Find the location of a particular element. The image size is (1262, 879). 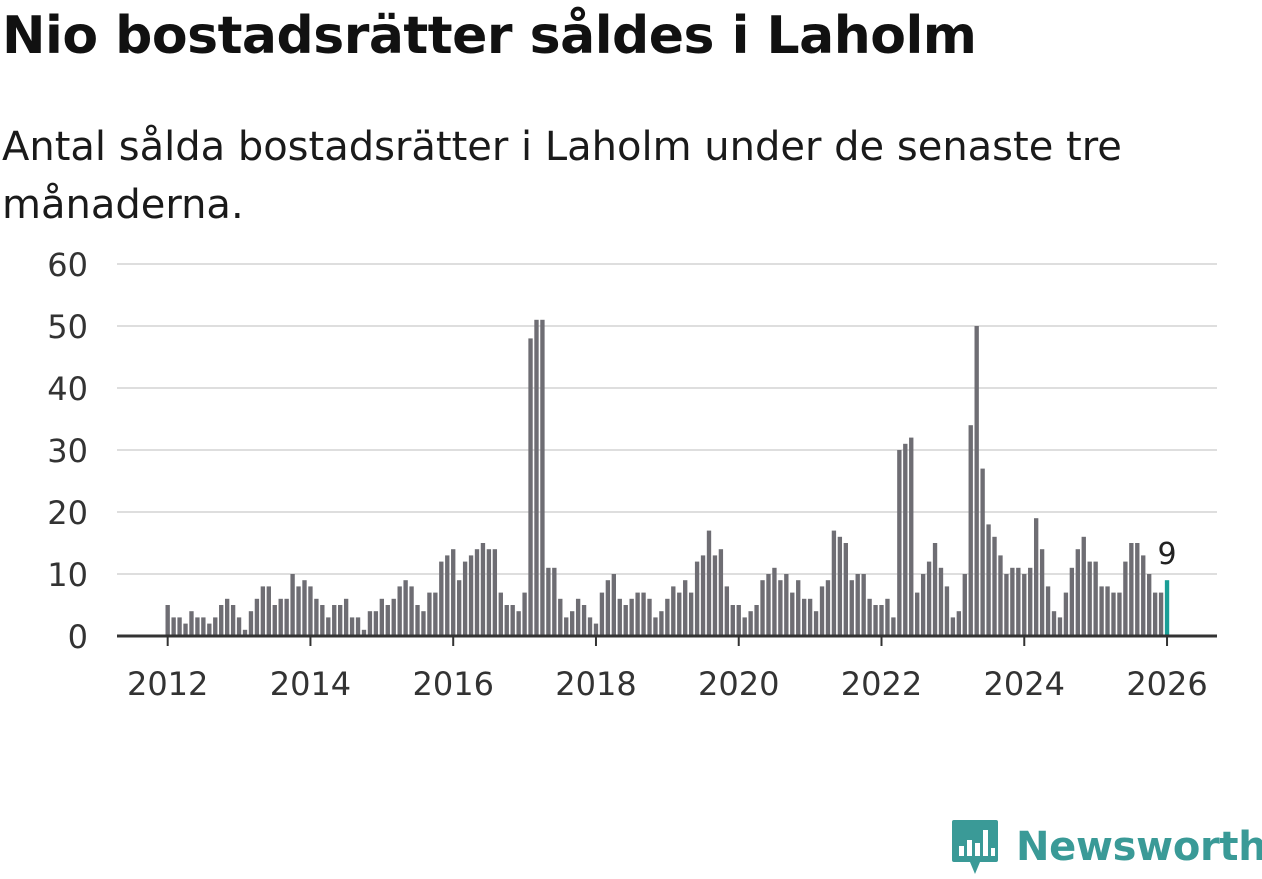

x-tick-label: 2018 is located at coordinates (595, 684).